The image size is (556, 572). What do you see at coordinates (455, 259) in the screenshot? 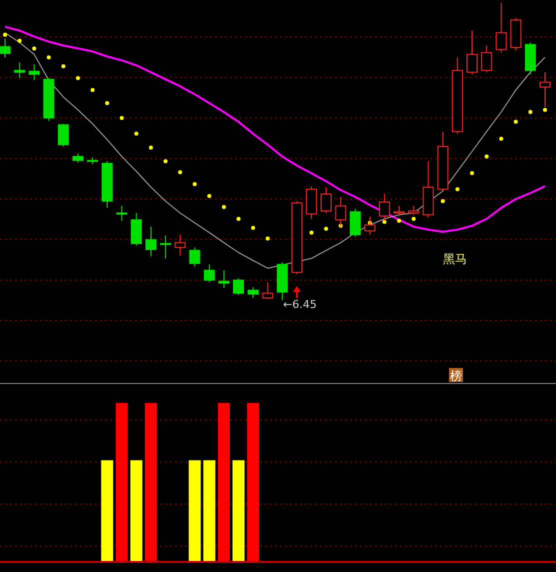
I see `annotation: 黑马` at bounding box center [455, 259].